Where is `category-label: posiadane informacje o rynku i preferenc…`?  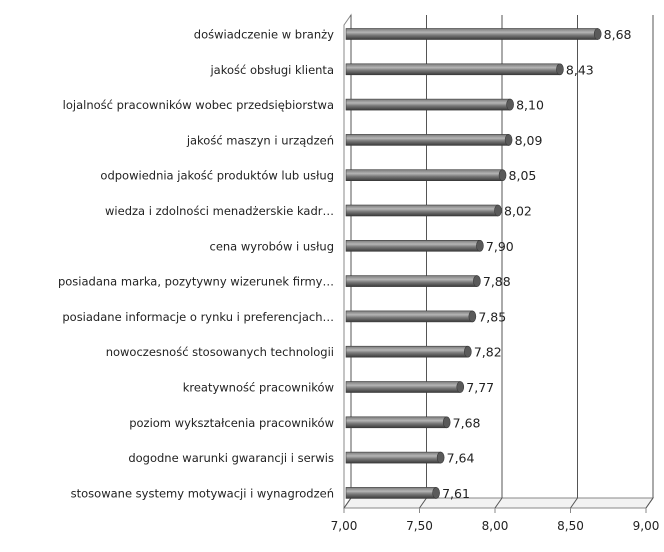 category-label: posiadane informacje o rynku i preferenc… is located at coordinates (198, 317).